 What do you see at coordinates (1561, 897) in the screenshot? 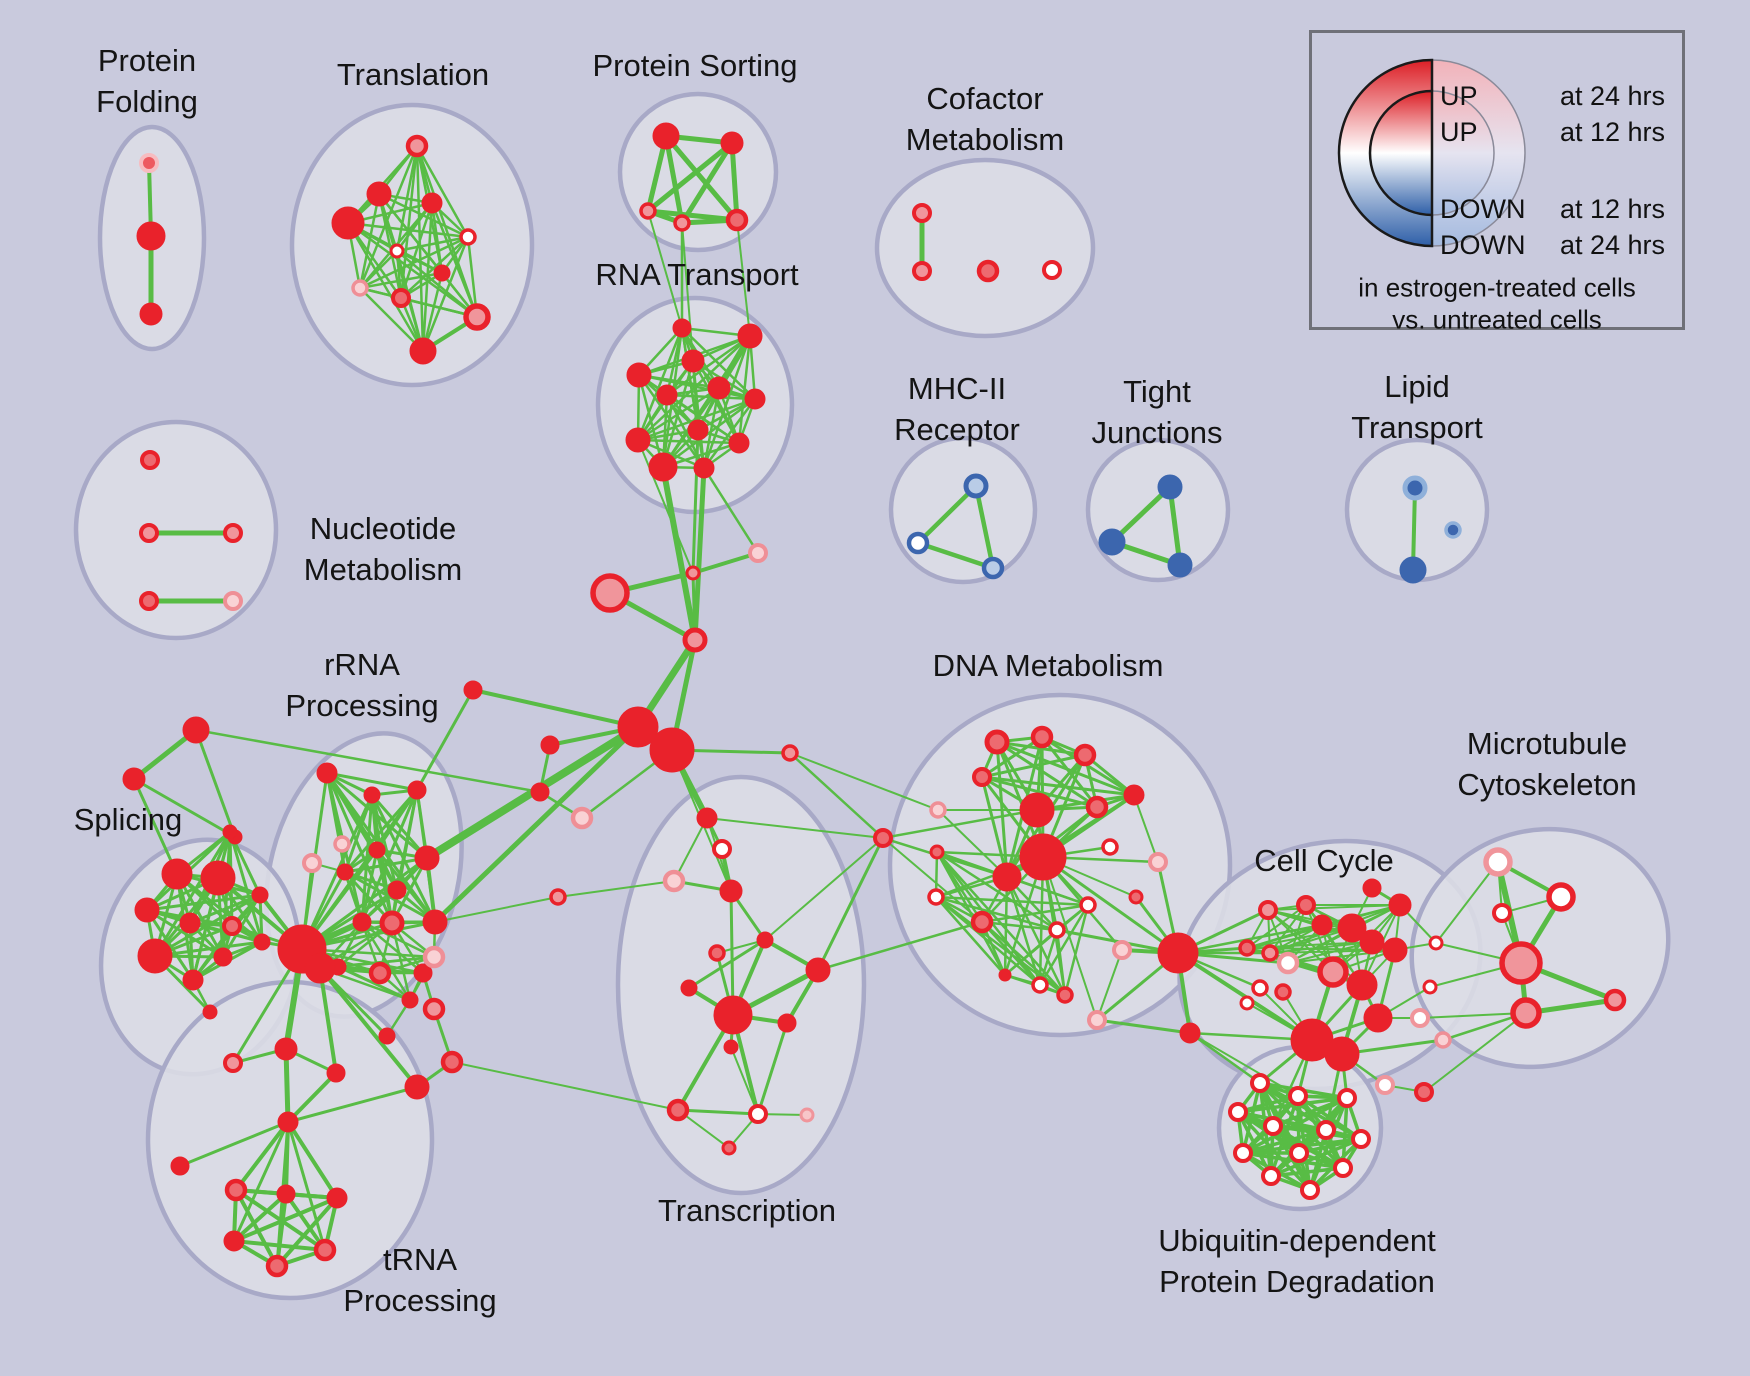
I see `network-node-m2` at bounding box center [1561, 897].